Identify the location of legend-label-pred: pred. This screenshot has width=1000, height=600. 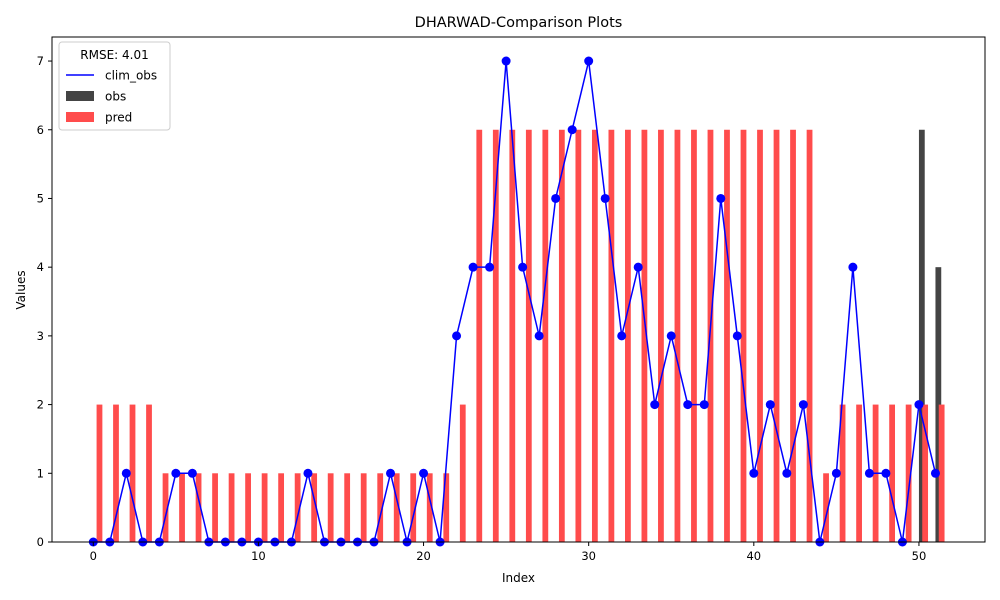
(118, 118).